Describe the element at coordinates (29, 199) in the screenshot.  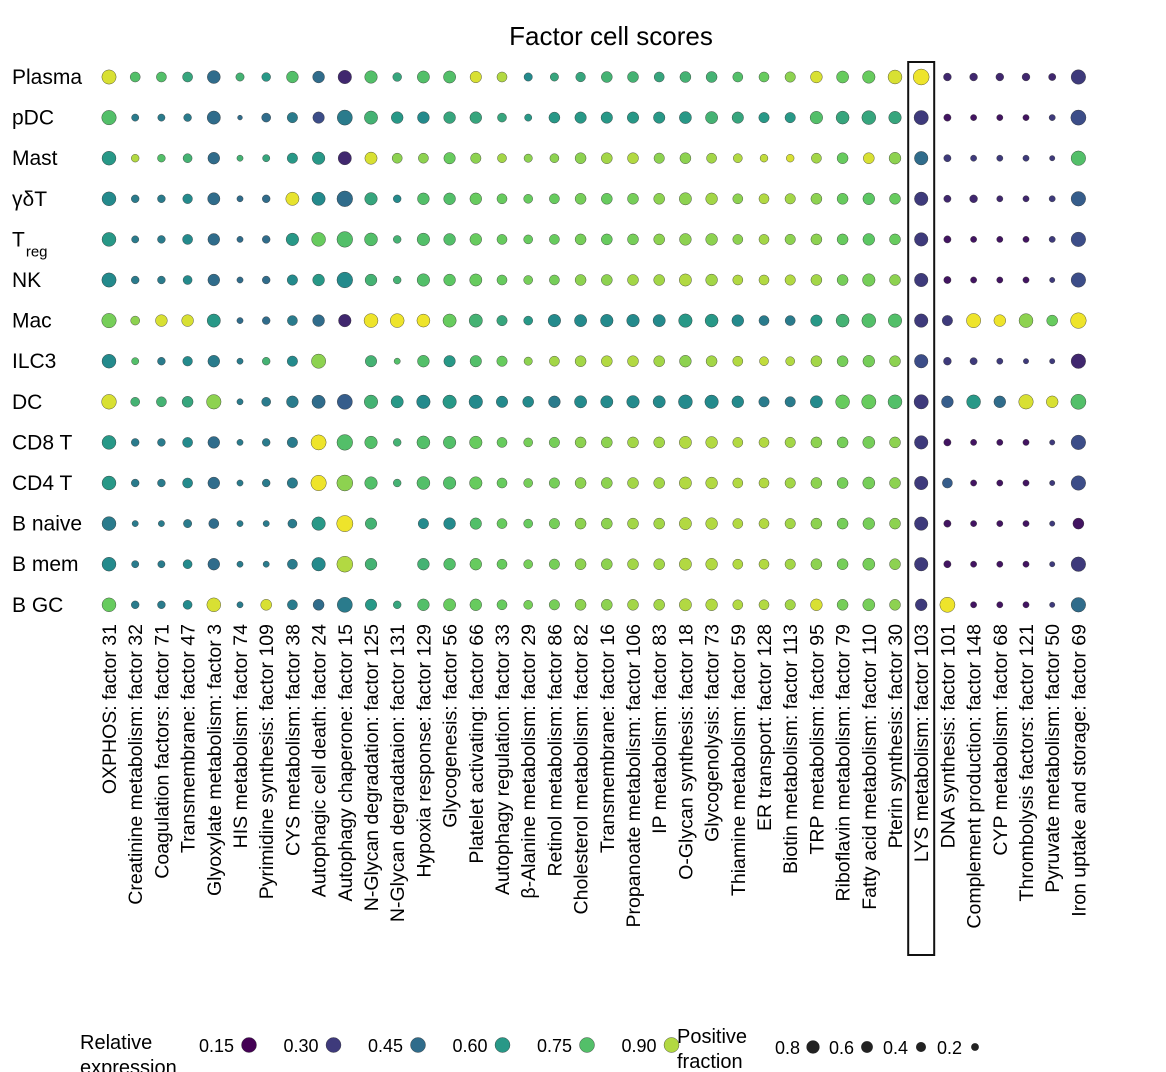
I see `row-label: γδT` at that location.